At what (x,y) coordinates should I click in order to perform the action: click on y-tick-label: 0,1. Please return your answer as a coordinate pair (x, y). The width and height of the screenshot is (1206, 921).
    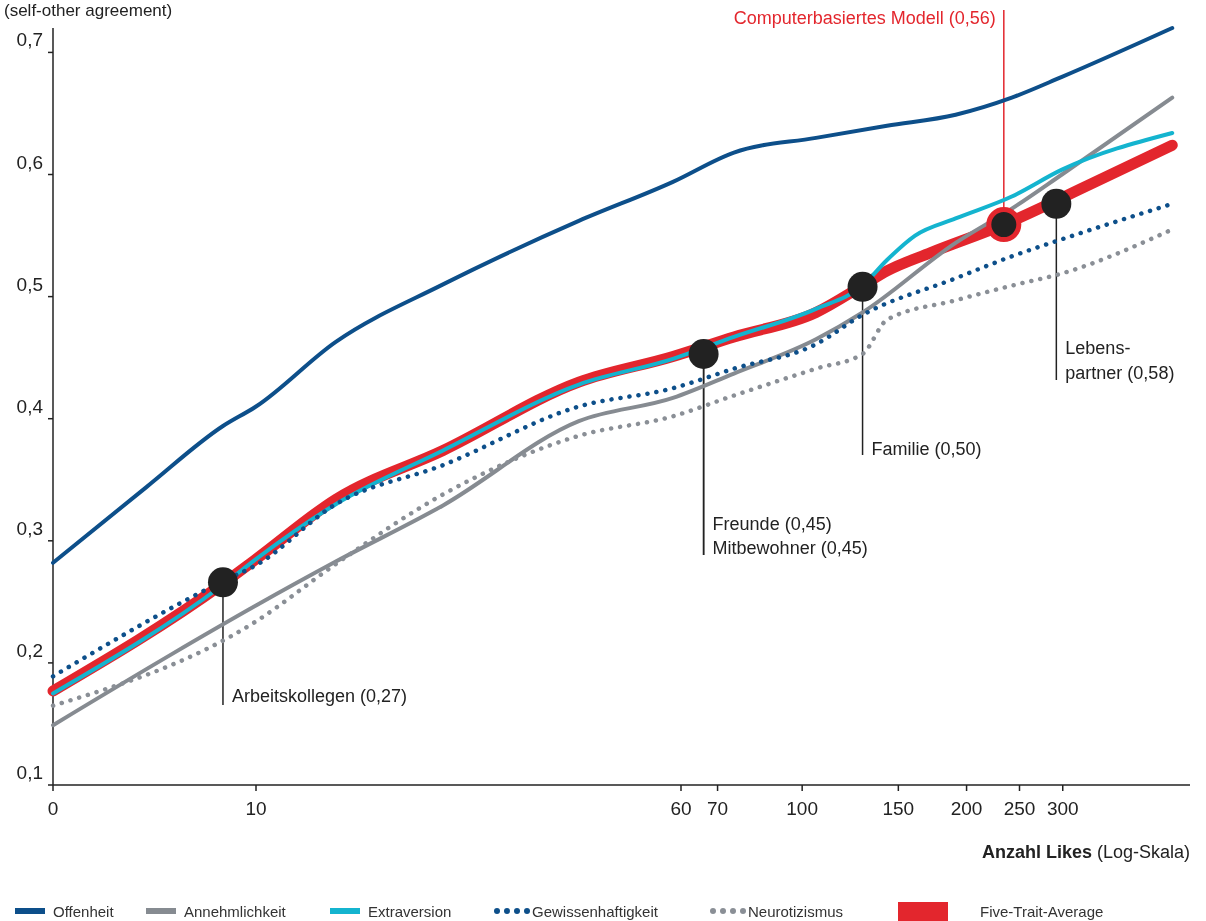
    Looking at the image, I should click on (29, 772).